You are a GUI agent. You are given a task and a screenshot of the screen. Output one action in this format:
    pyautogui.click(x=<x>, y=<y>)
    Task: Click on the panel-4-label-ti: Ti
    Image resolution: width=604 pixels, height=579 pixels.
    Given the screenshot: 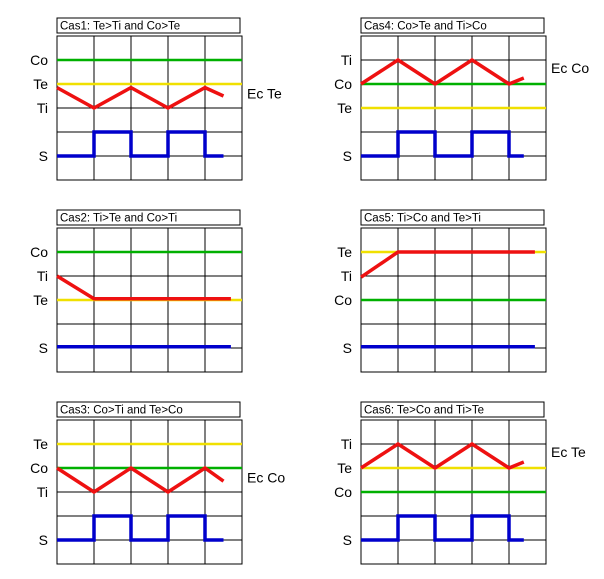 What is the action you would take?
    pyautogui.click(x=346, y=276)
    